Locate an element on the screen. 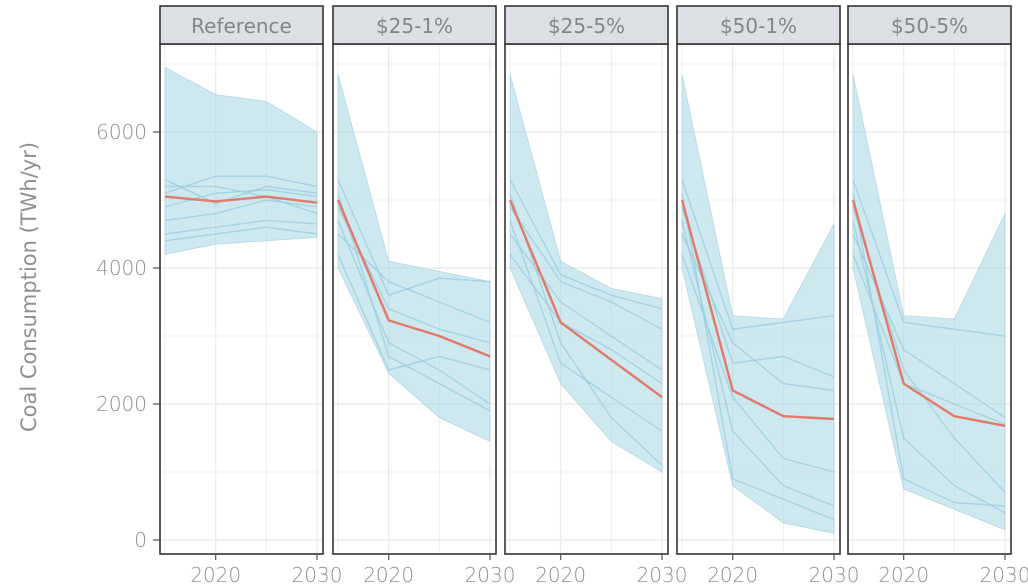 The height and width of the screenshot is (586, 1028). y-tick-label: 2000 is located at coordinates (121, 404).